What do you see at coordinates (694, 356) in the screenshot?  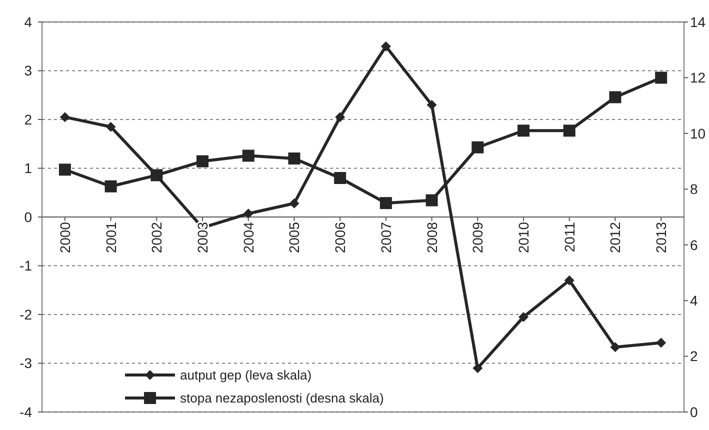 I see `y2-tick-label: 2` at bounding box center [694, 356].